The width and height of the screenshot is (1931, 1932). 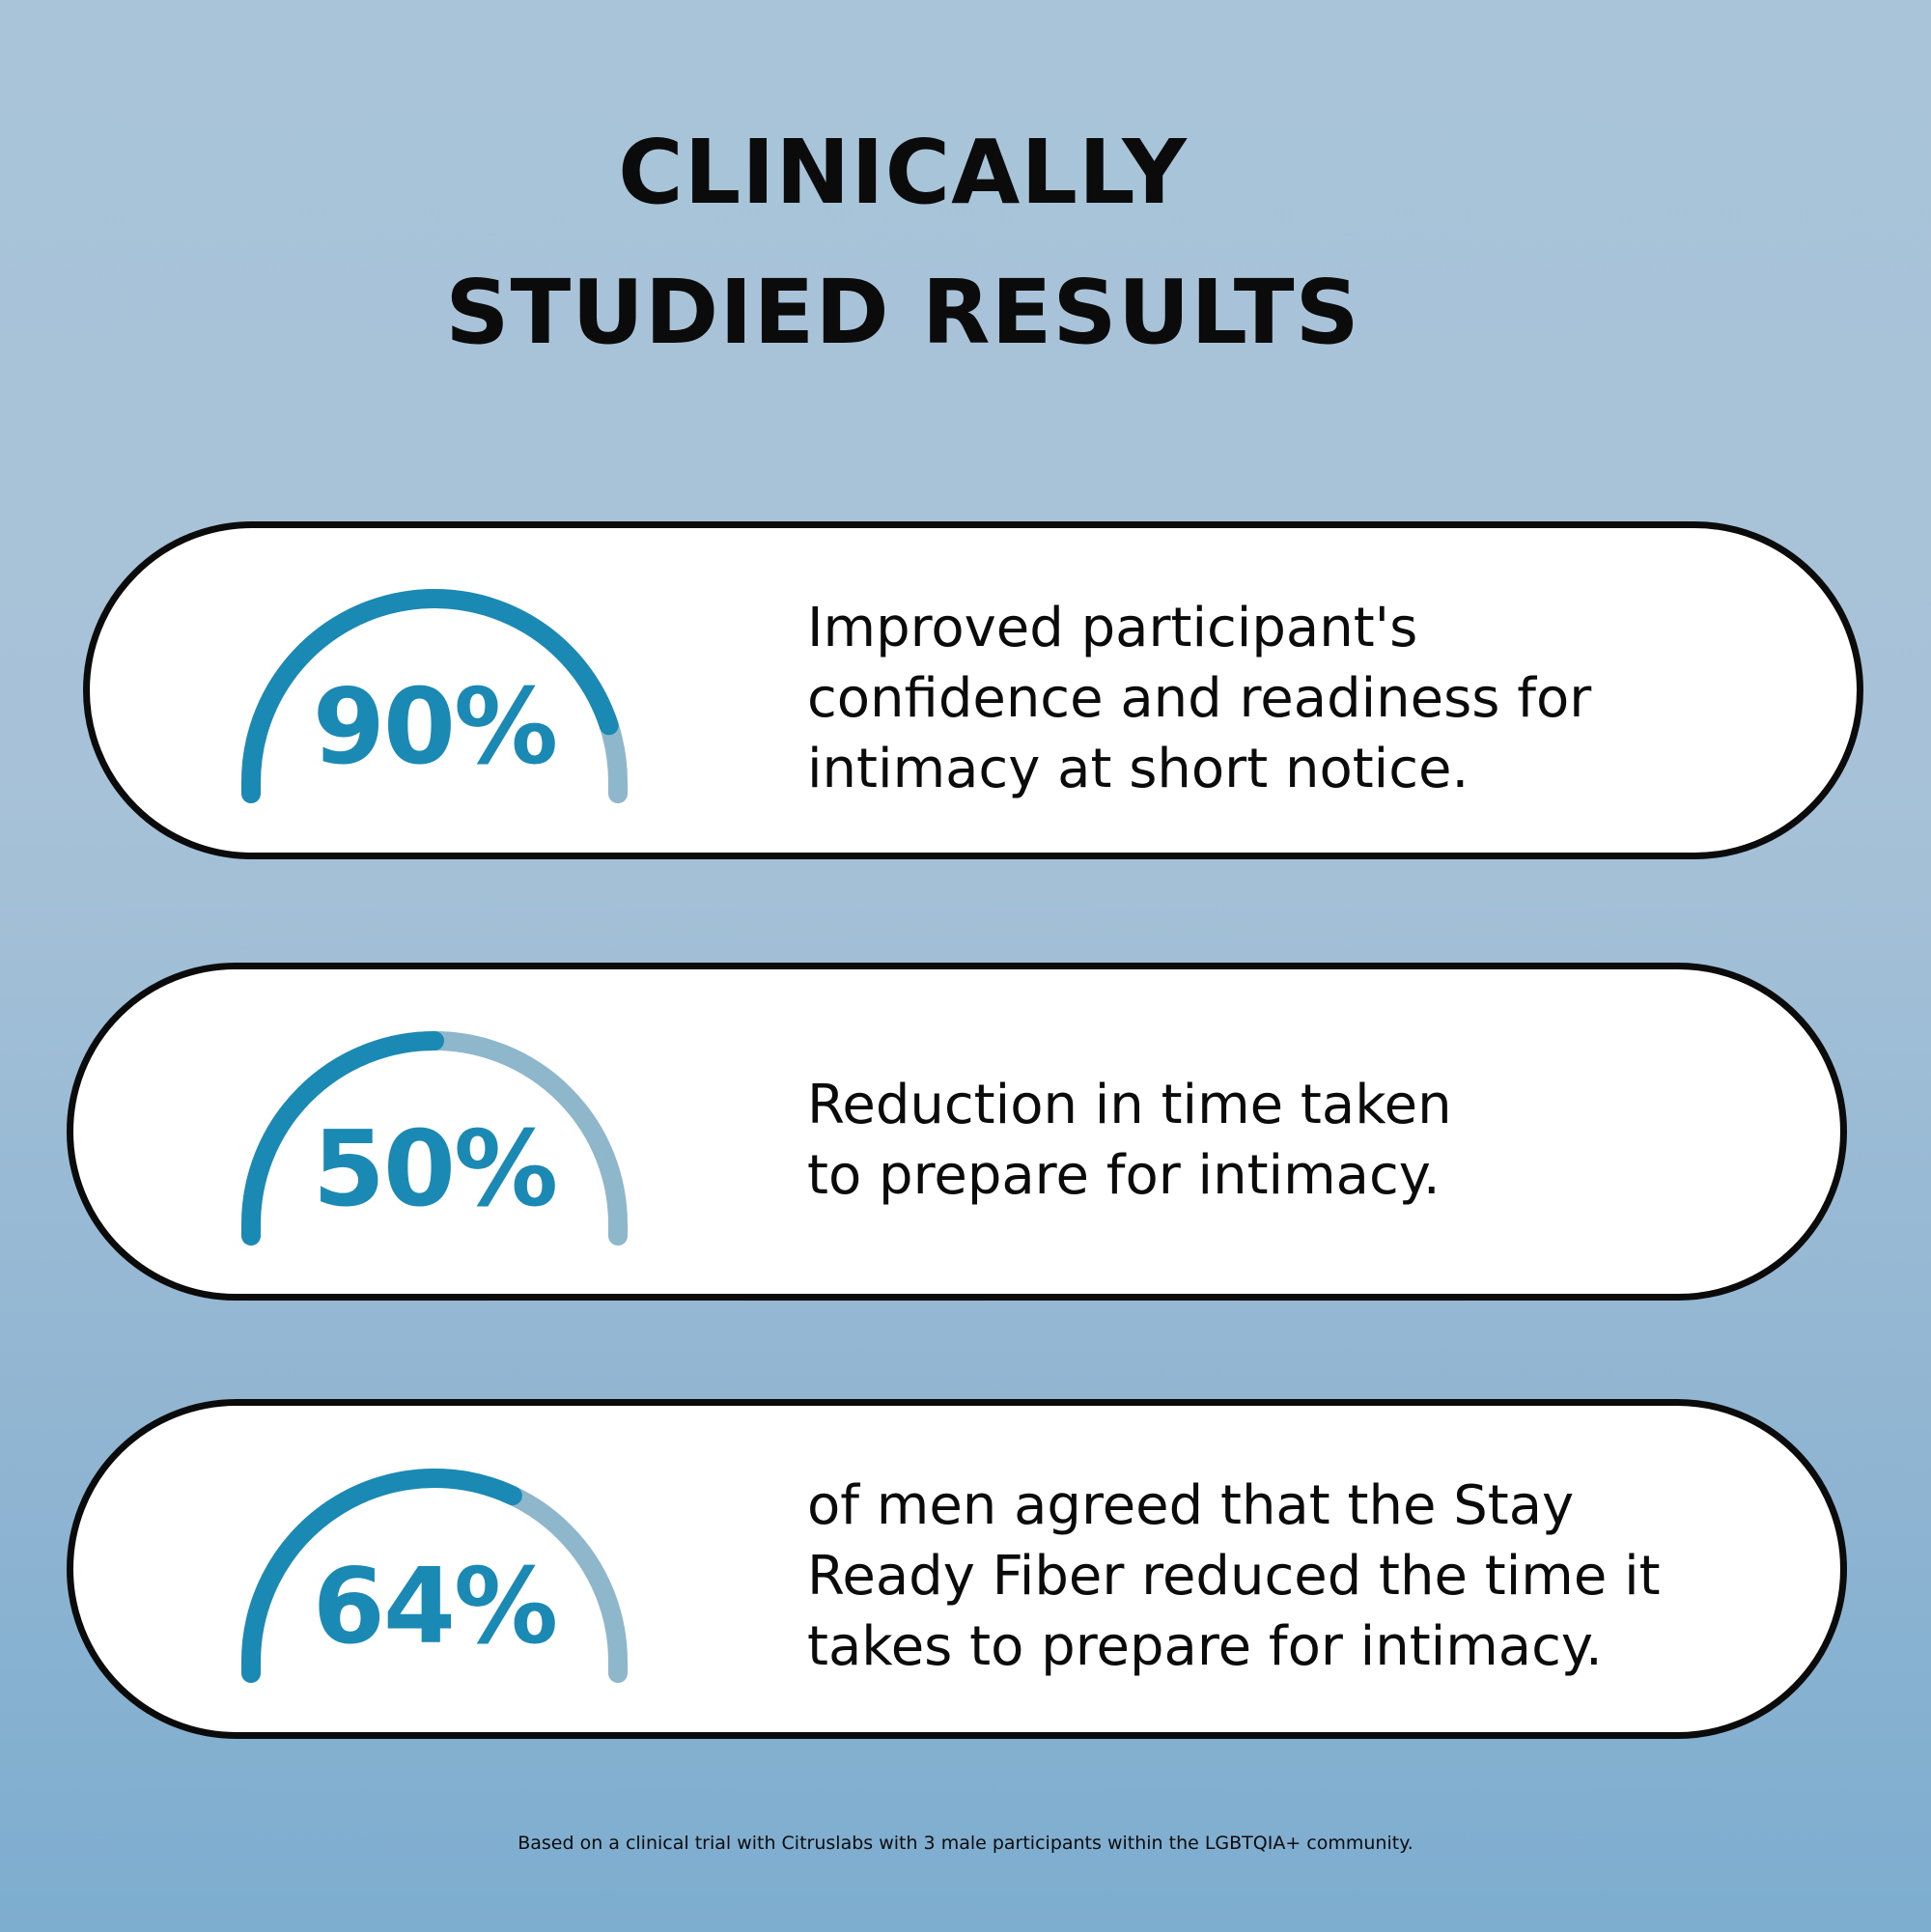 I want to click on stat-value-3: 64%, so click(x=435, y=1607).